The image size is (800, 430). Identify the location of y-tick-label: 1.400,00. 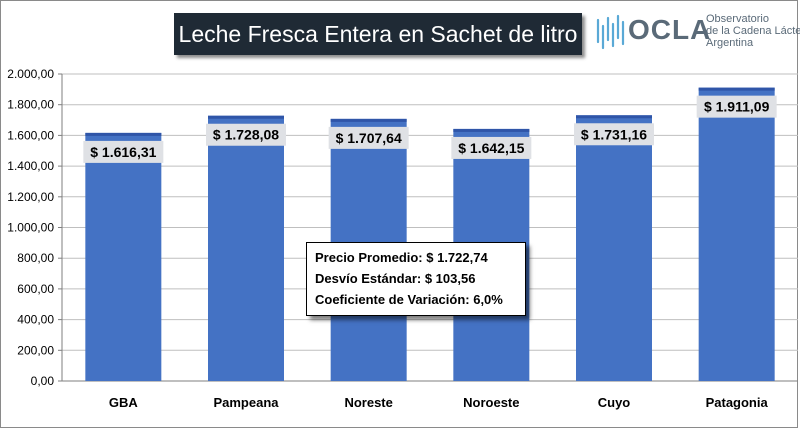
(30, 166).